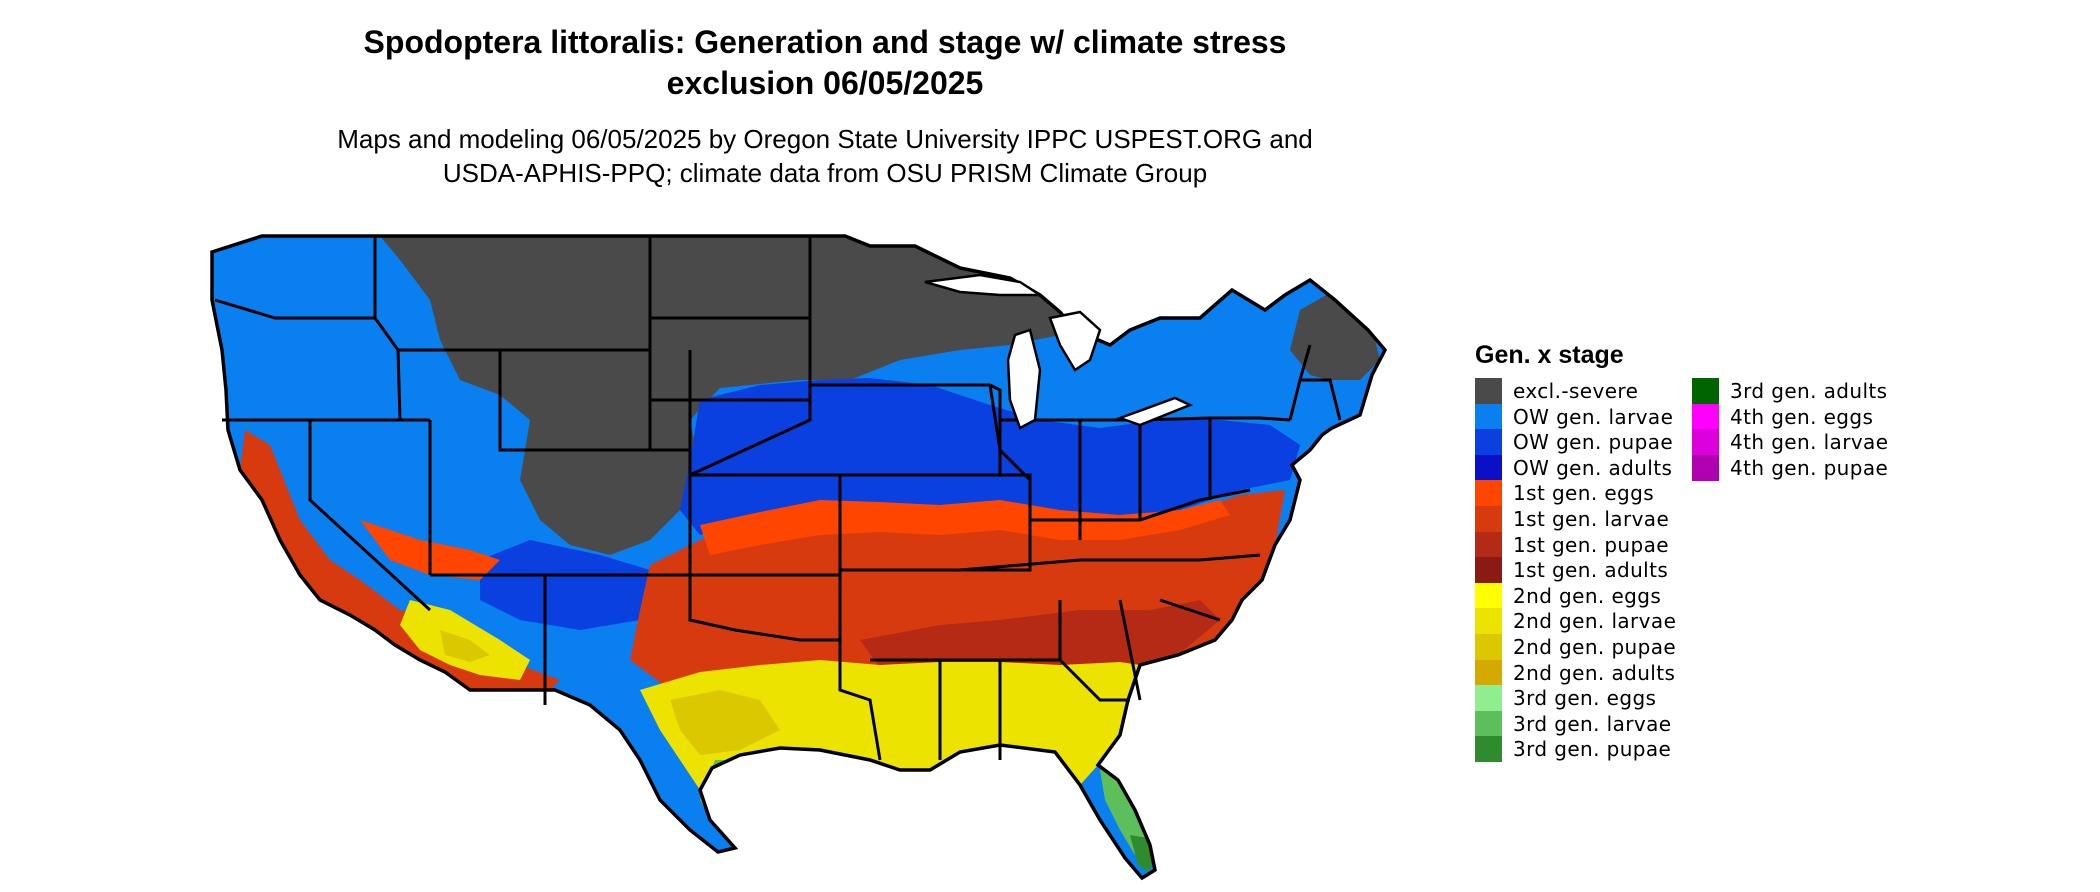 This screenshot has height=892, width=2100. Describe the element at coordinates (1809, 442) in the screenshot. I see `legend-label: 4th gen. larvae` at that location.